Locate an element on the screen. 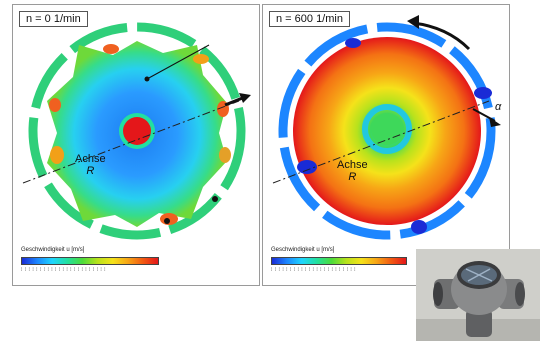 Image resolution: width=542 pixels, height=342 pixels. left-core is located at coordinates (137, 131).